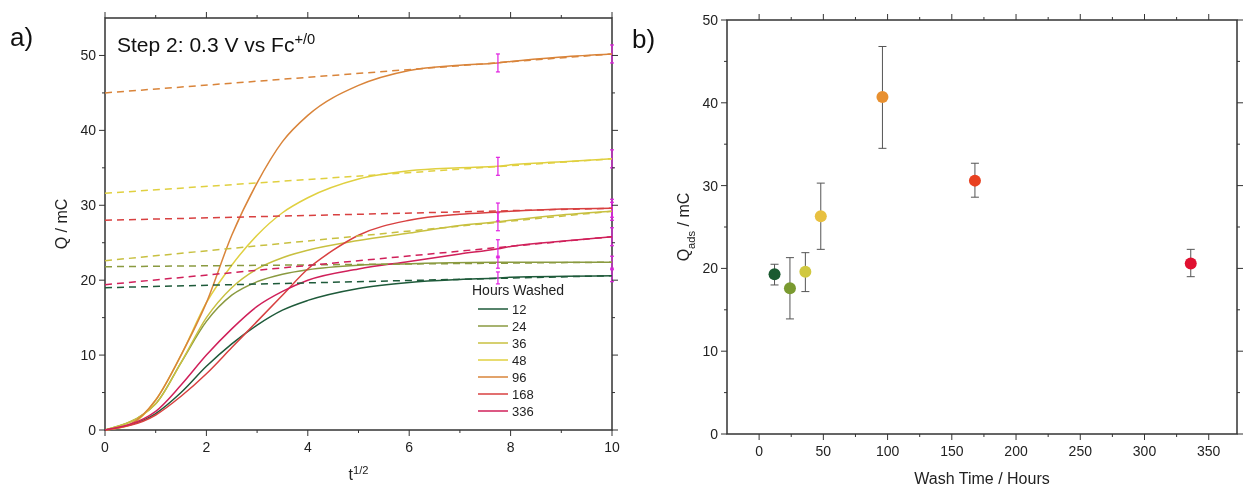  What do you see at coordinates (358, 473) in the screenshot?
I see `x-axis-title: t$^{1/2}$` at bounding box center [358, 473].